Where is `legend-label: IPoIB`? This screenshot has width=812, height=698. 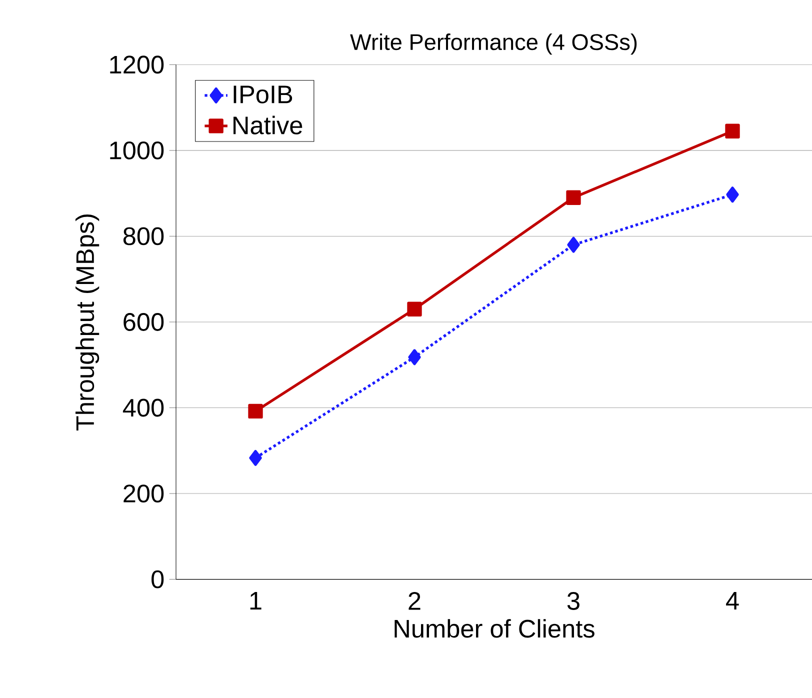 legend-label: IPoIB is located at coordinates (263, 95).